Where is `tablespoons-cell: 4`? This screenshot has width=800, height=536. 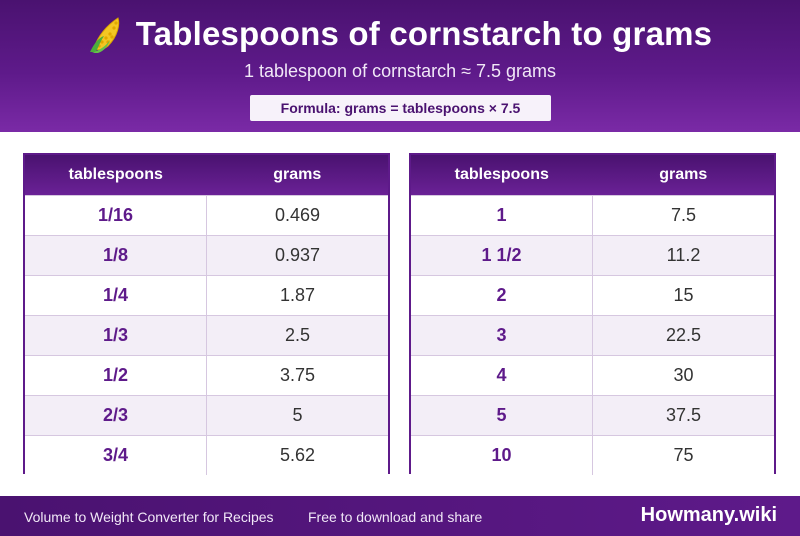 tablespoons-cell: 4 is located at coordinates (502, 375).